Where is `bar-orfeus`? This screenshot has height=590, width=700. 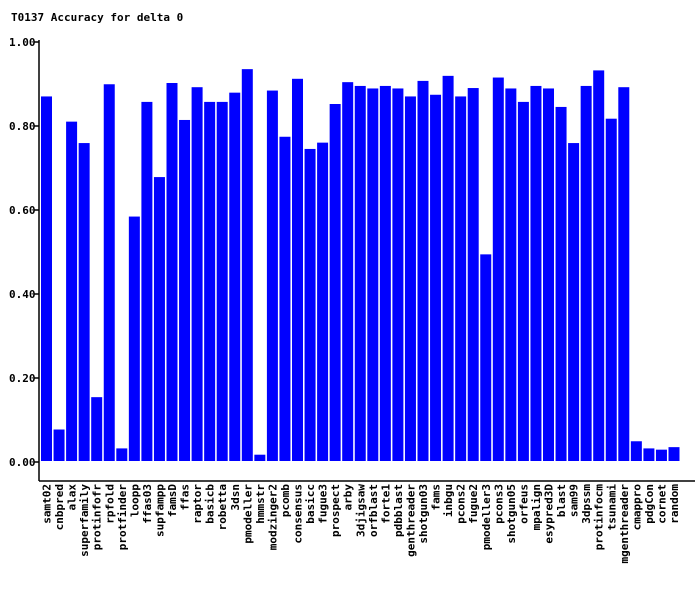
bar-orfeus is located at coordinates (523, 281).